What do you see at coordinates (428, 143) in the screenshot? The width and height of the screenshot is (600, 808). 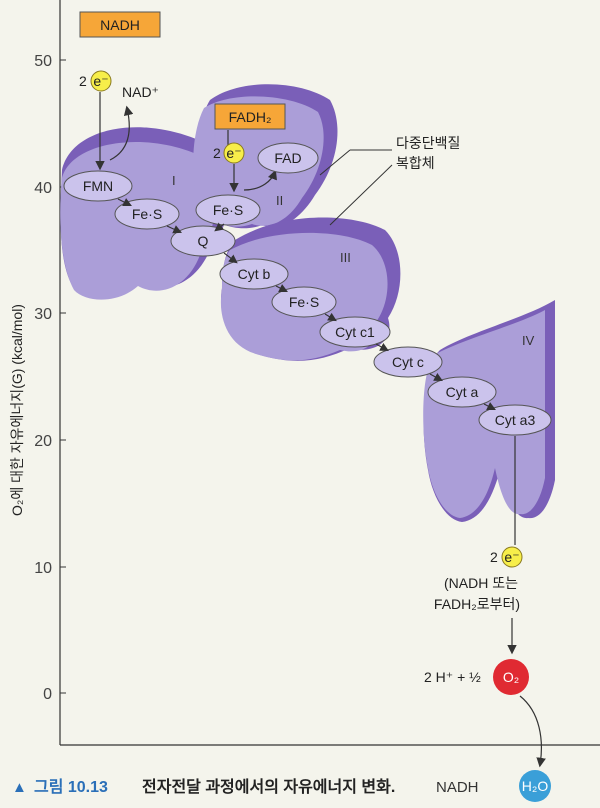 I see `annotation-line1: 다중단백질` at bounding box center [428, 143].